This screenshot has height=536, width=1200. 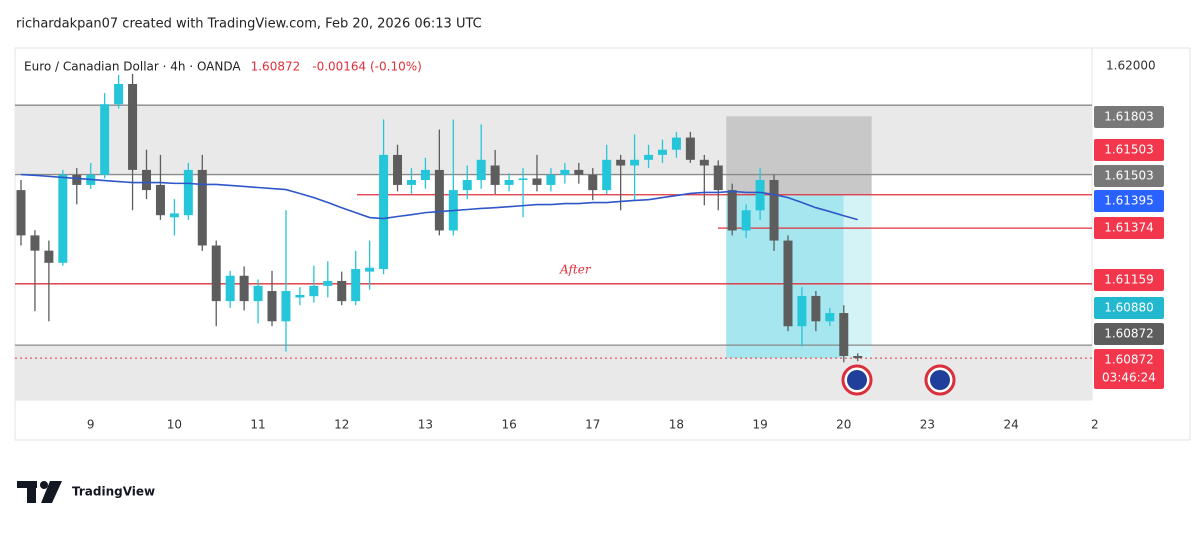 What do you see at coordinates (592, 425) in the screenshot?
I see `x-tick-label: 17` at bounding box center [592, 425].